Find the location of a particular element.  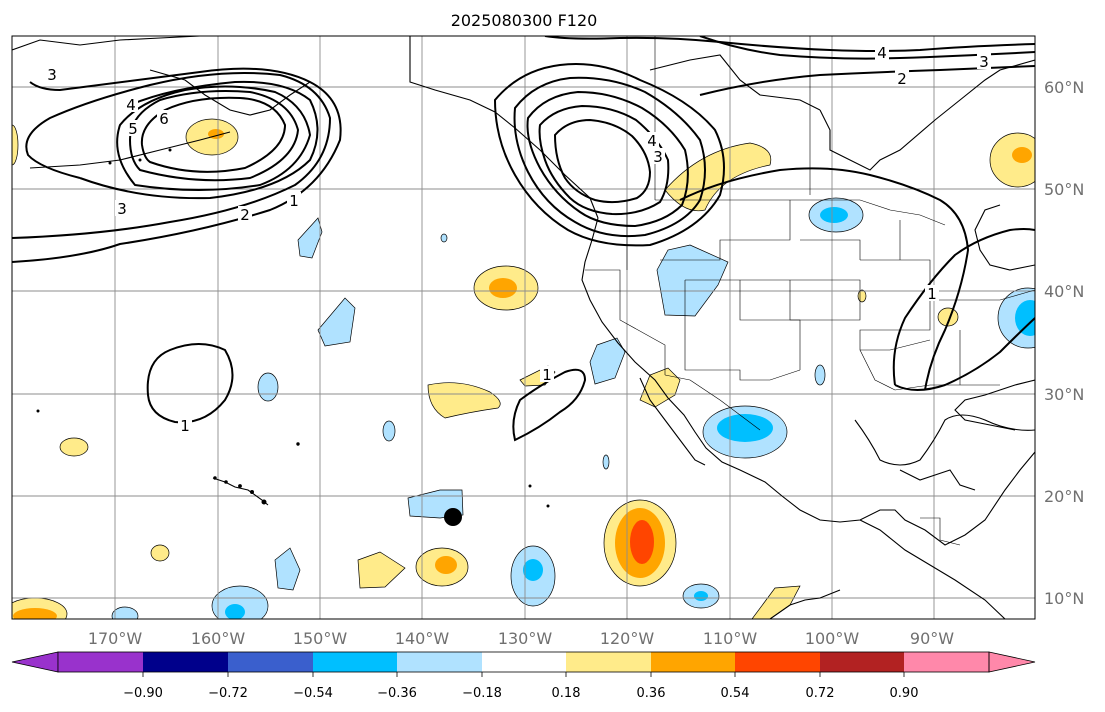

lat-label: 60°N is located at coordinates (1064, 87).